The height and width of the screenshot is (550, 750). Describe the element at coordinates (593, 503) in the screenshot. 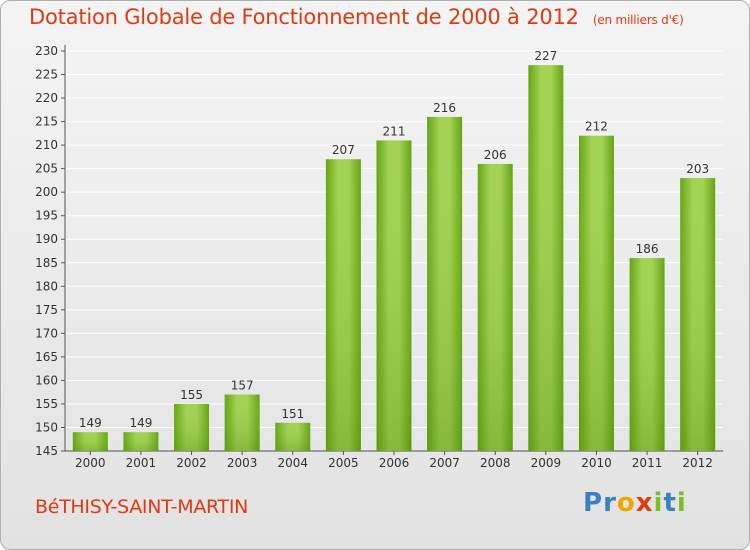

I see `logo-letter: P` at that location.